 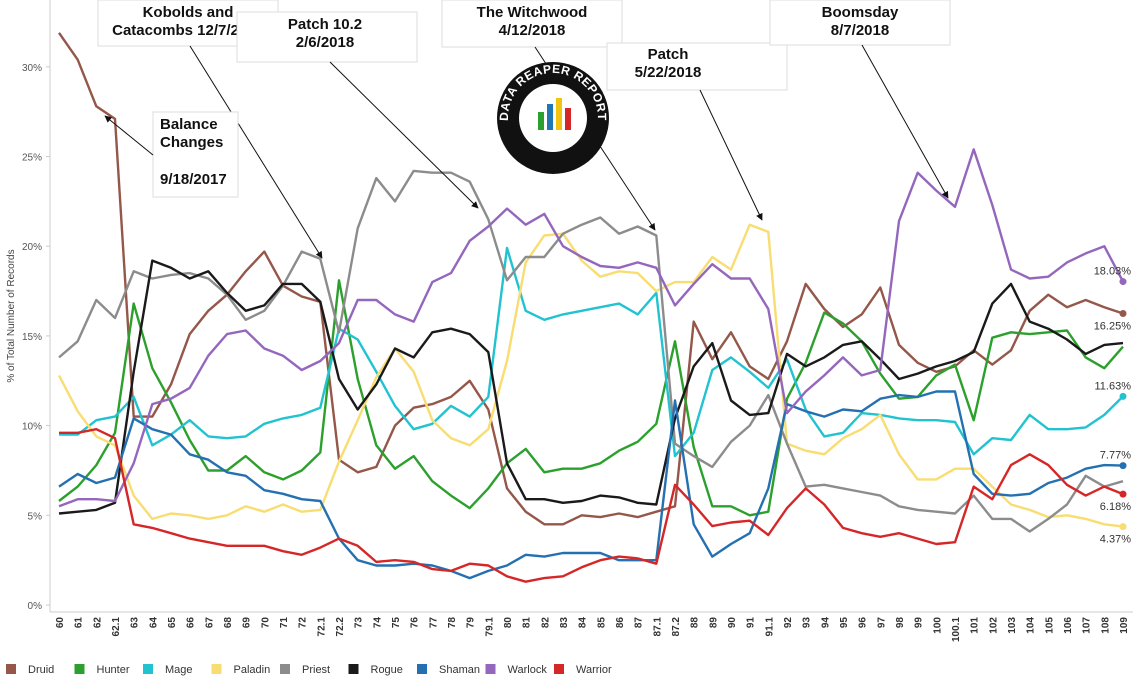 What do you see at coordinates (594, 670) in the screenshot?
I see `legend-label: Warrior` at bounding box center [594, 670].